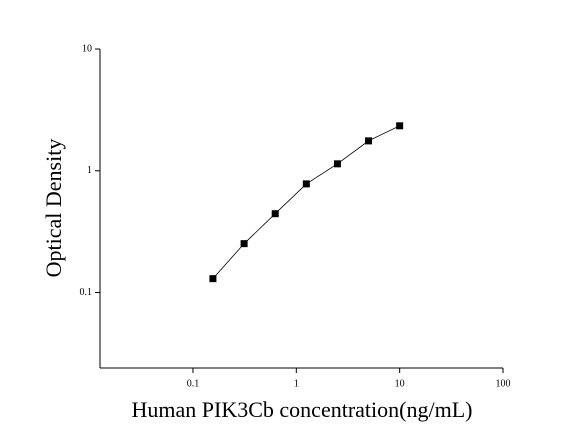  I want to click on y-axis-label: Optical Density, so click(53, 208).